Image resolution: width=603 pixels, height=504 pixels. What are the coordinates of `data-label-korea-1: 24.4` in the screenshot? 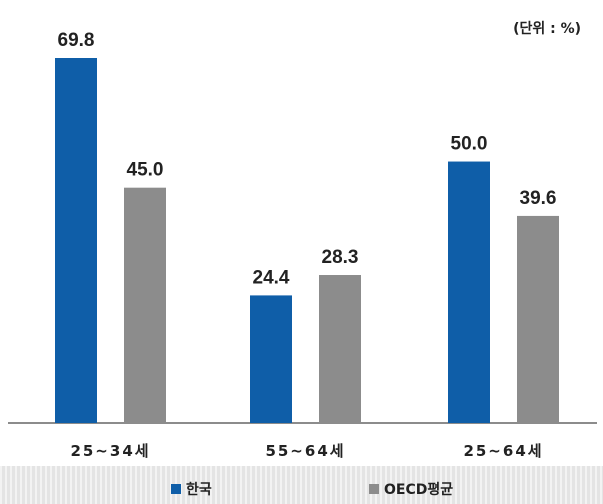 It's located at (271, 277).